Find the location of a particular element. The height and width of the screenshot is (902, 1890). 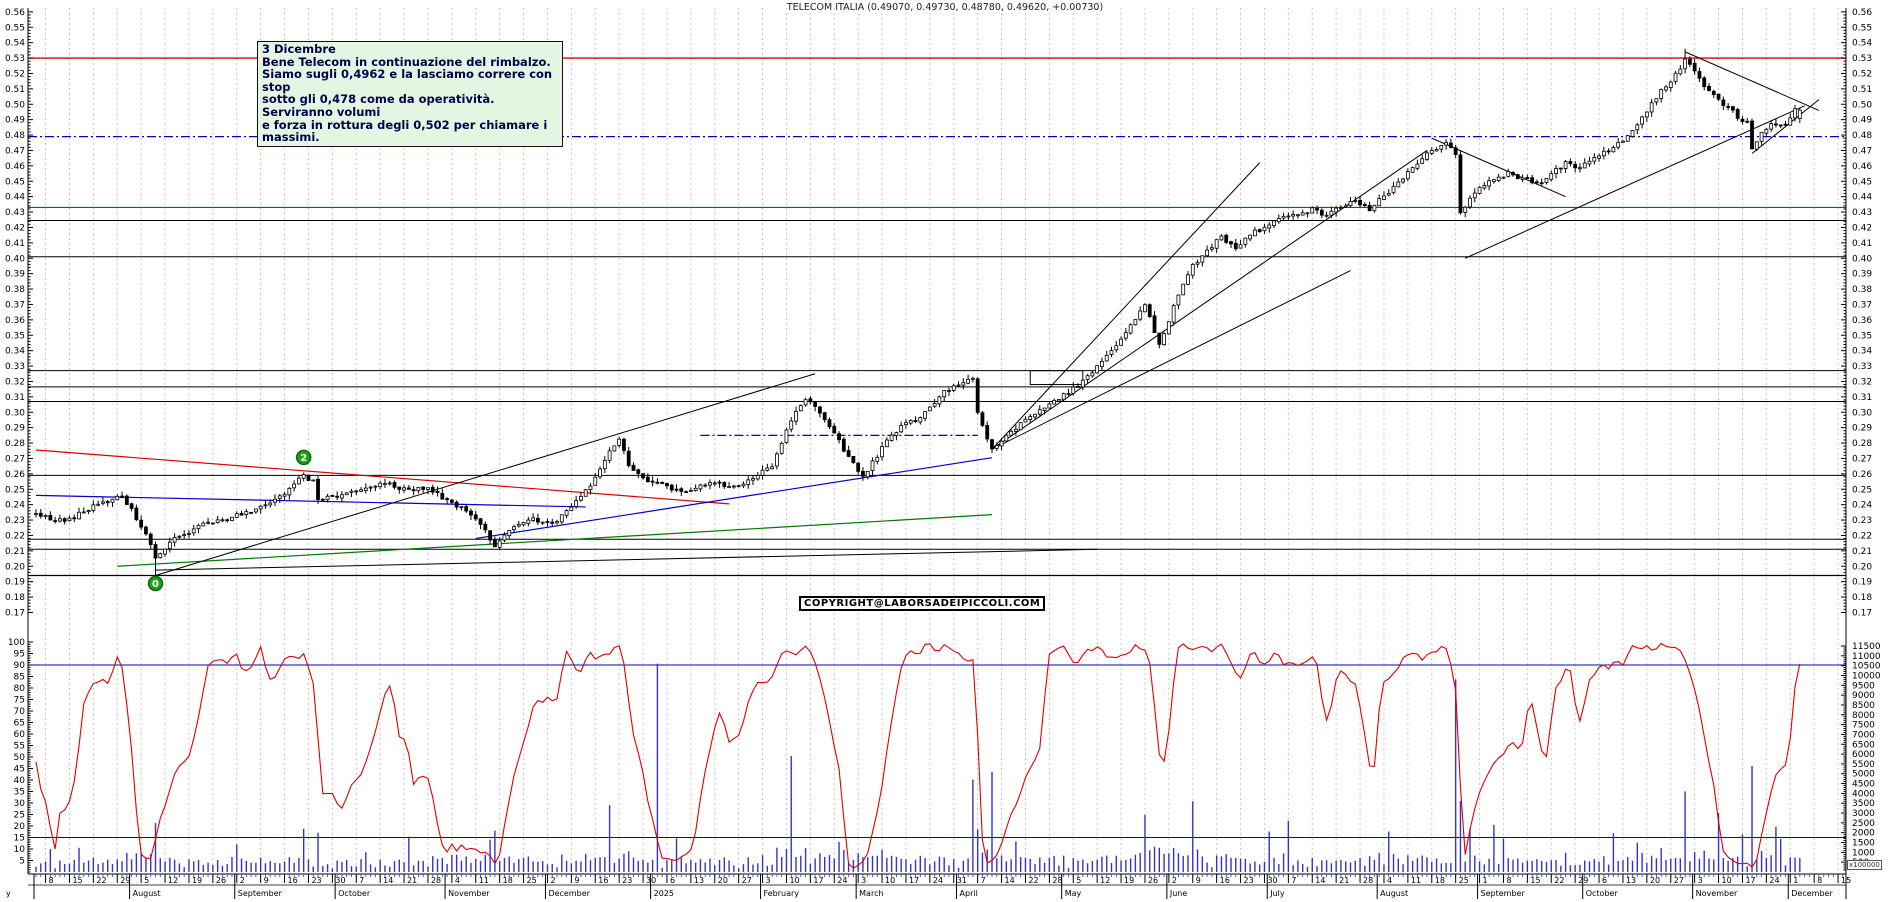

svg-text: 0.50 is located at coordinates (15, 105).